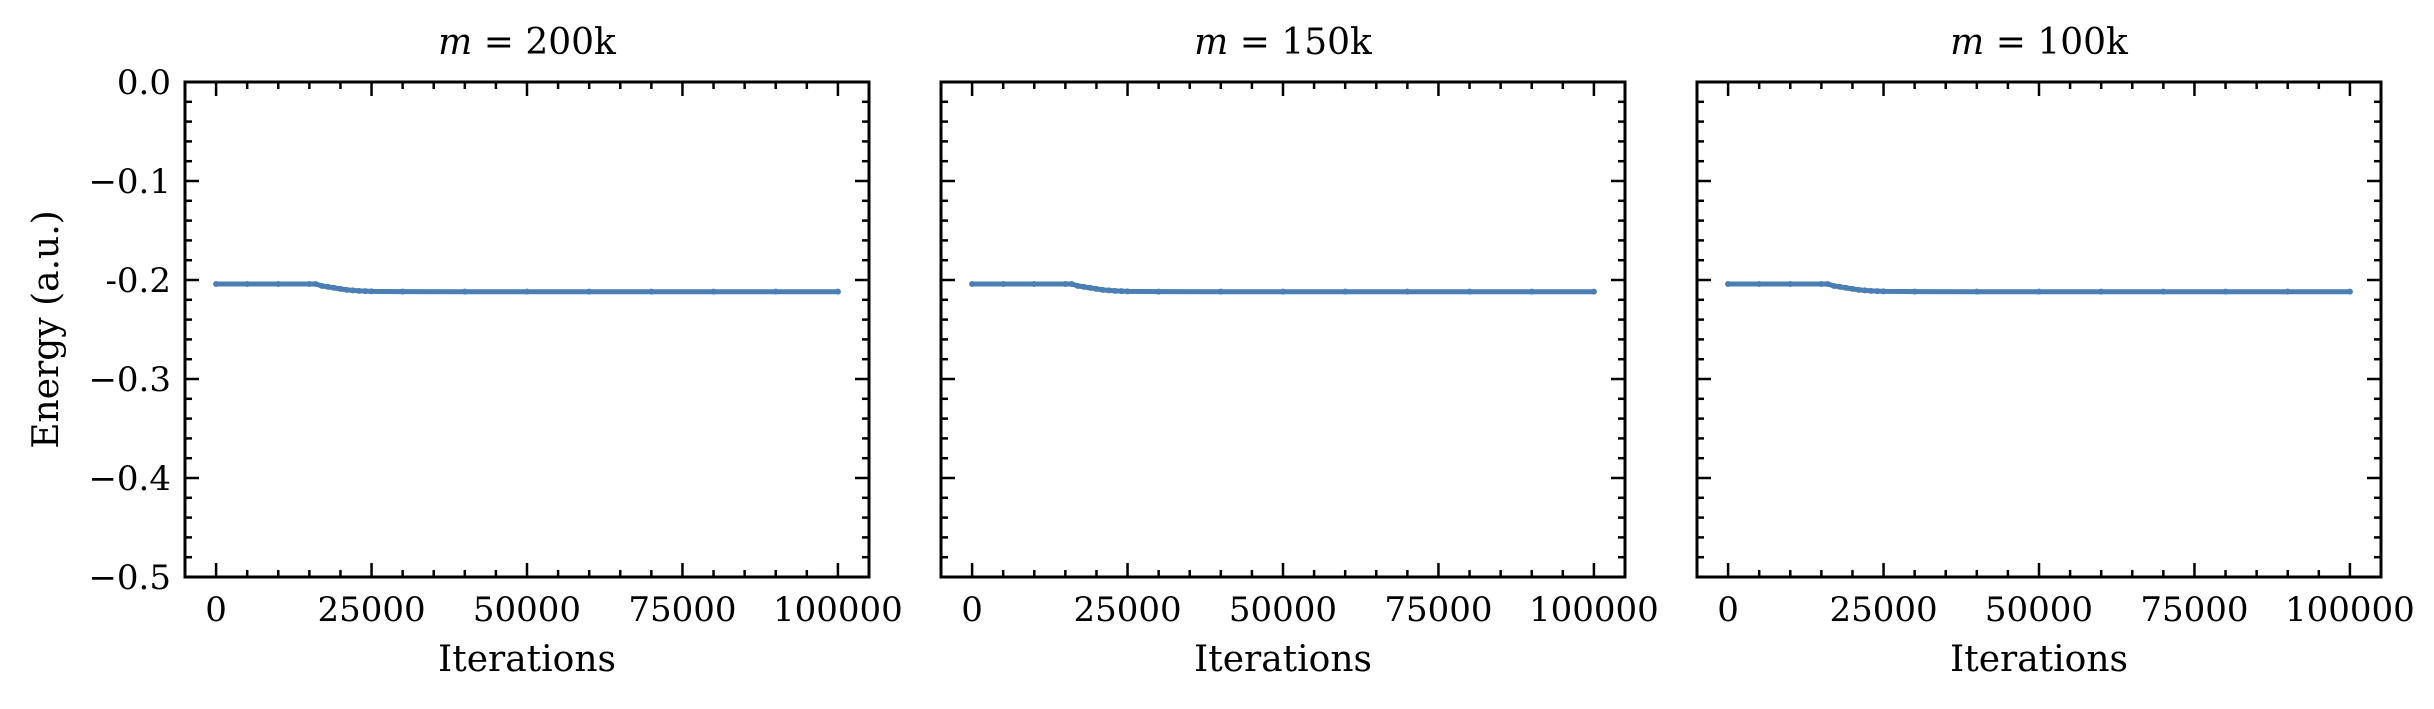  Describe the element at coordinates (138, 281) in the screenshot. I see `y-tick-label: -0.2` at that location.